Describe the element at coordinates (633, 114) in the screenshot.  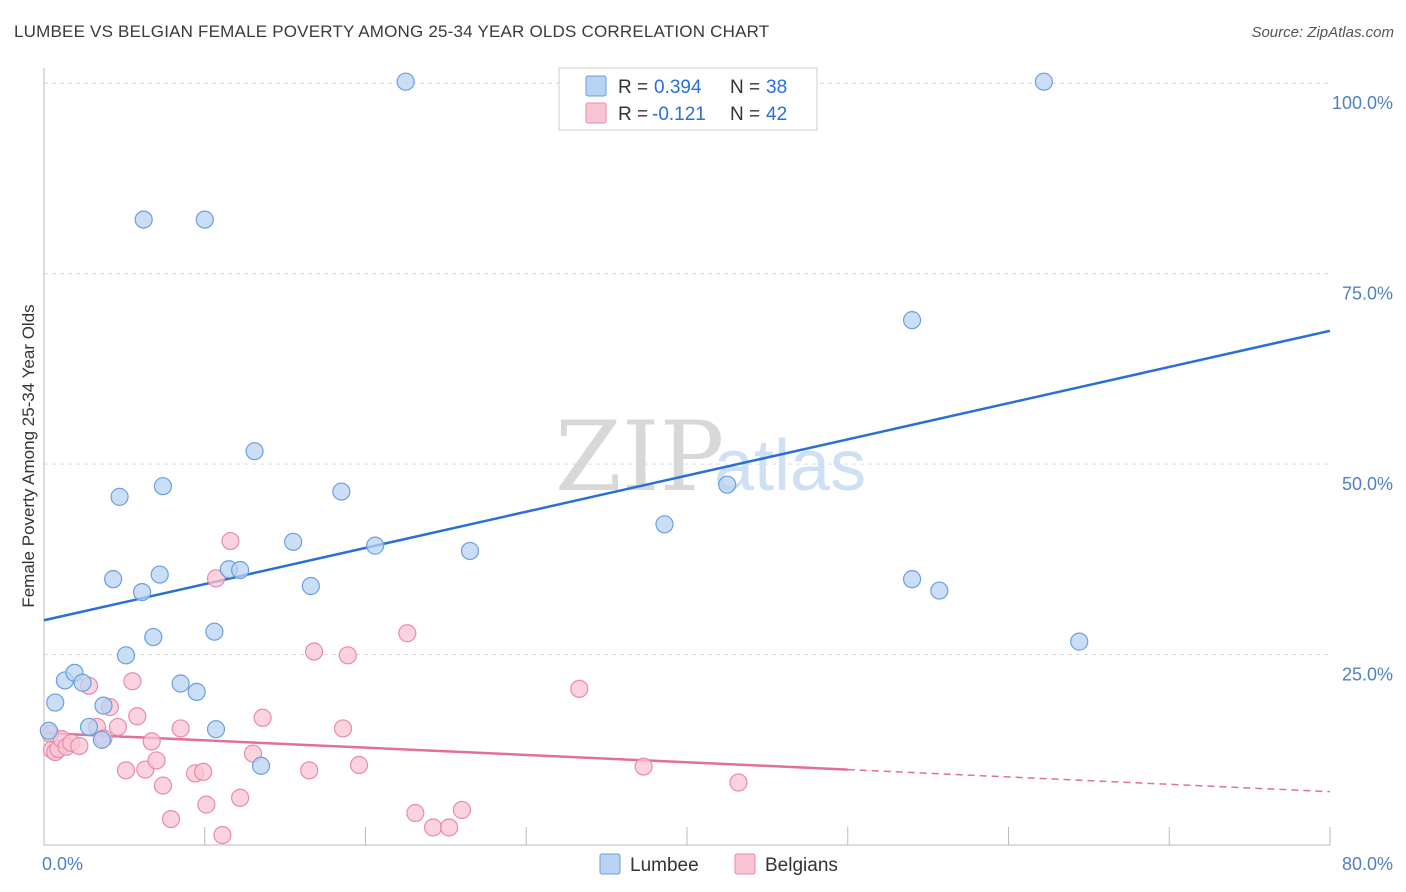
I see `legend-r-label-2: R =` at that location.